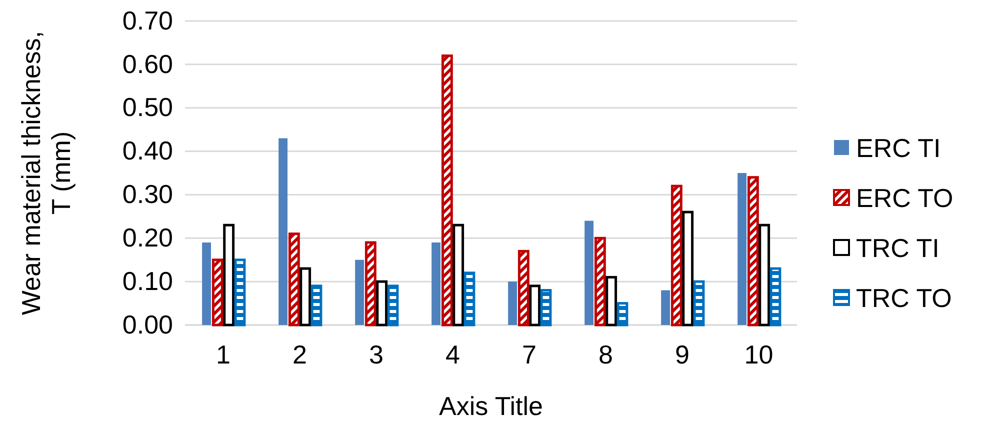  Describe the element at coordinates (147, 63) in the screenshot. I see `y-tick-label: 0.60` at that location.